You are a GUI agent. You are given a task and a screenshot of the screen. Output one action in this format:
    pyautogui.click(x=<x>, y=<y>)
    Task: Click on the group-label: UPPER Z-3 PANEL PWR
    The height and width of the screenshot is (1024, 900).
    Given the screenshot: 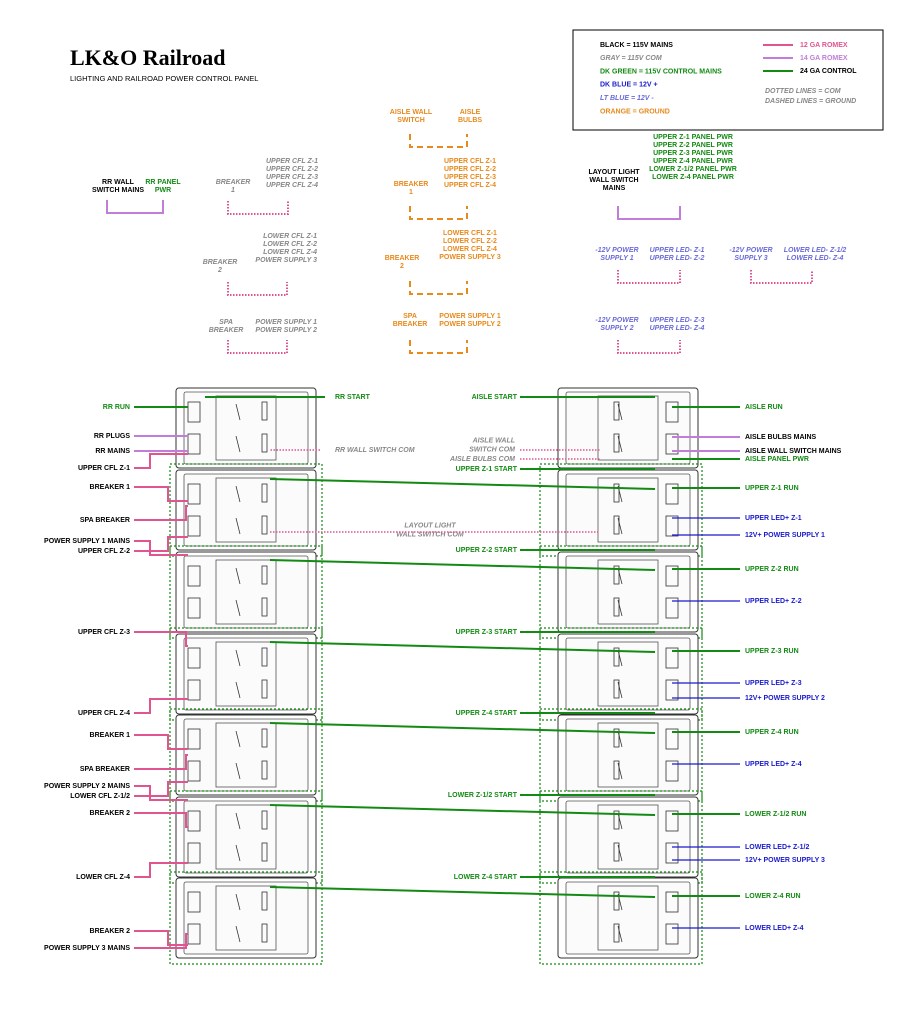 What is the action you would take?
    pyautogui.click(x=693, y=153)
    